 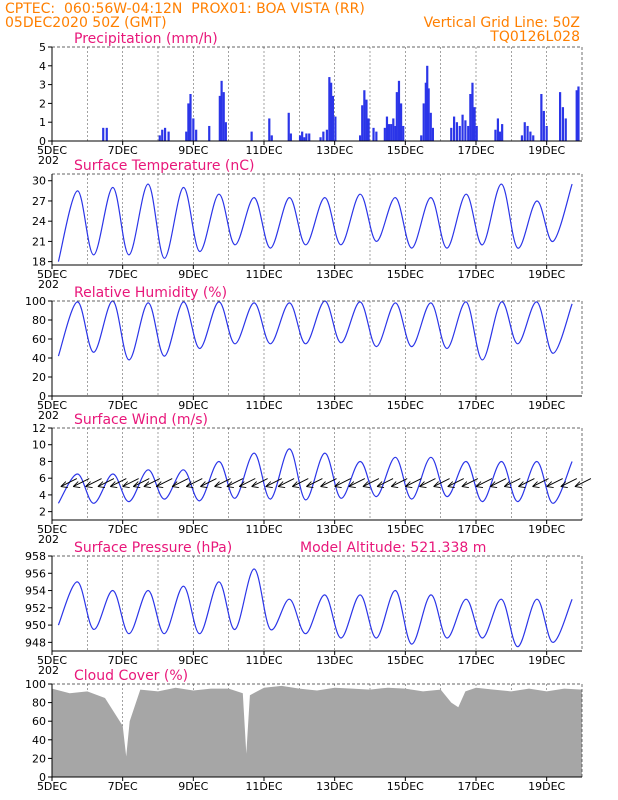 What do you see at coordinates (39, 201) in the screenshot?
I see `y-tick-label: 27` at bounding box center [39, 201].